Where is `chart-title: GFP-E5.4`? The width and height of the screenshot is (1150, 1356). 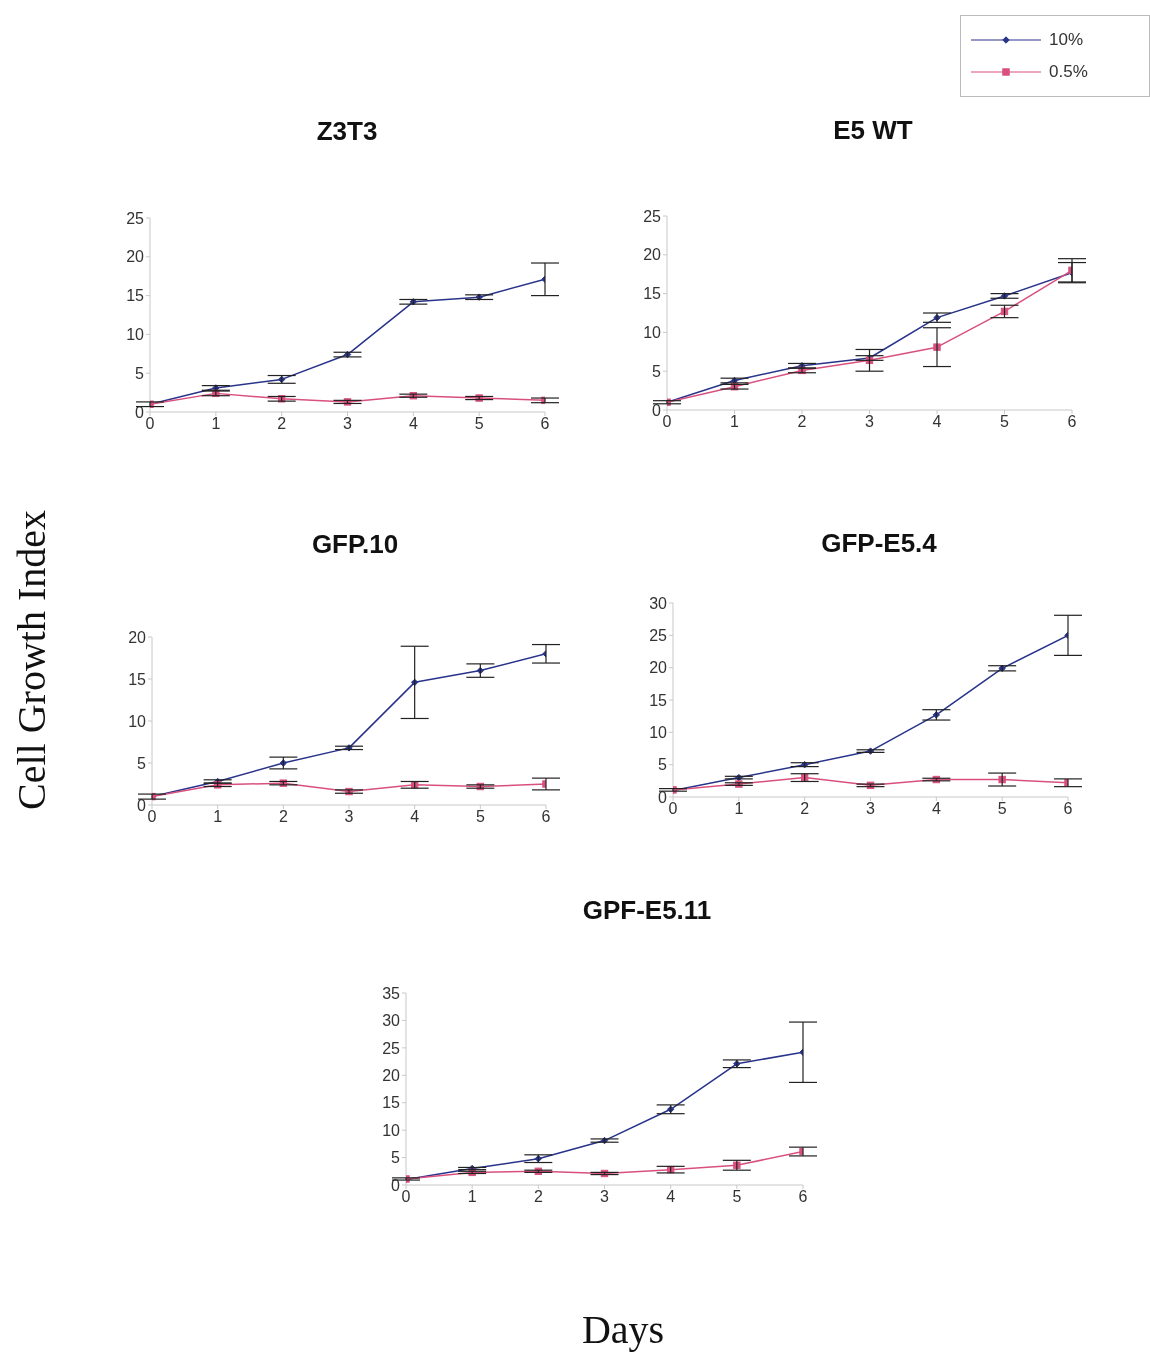
chart-title: GFP-E5.4 is located at coordinates (879, 543).